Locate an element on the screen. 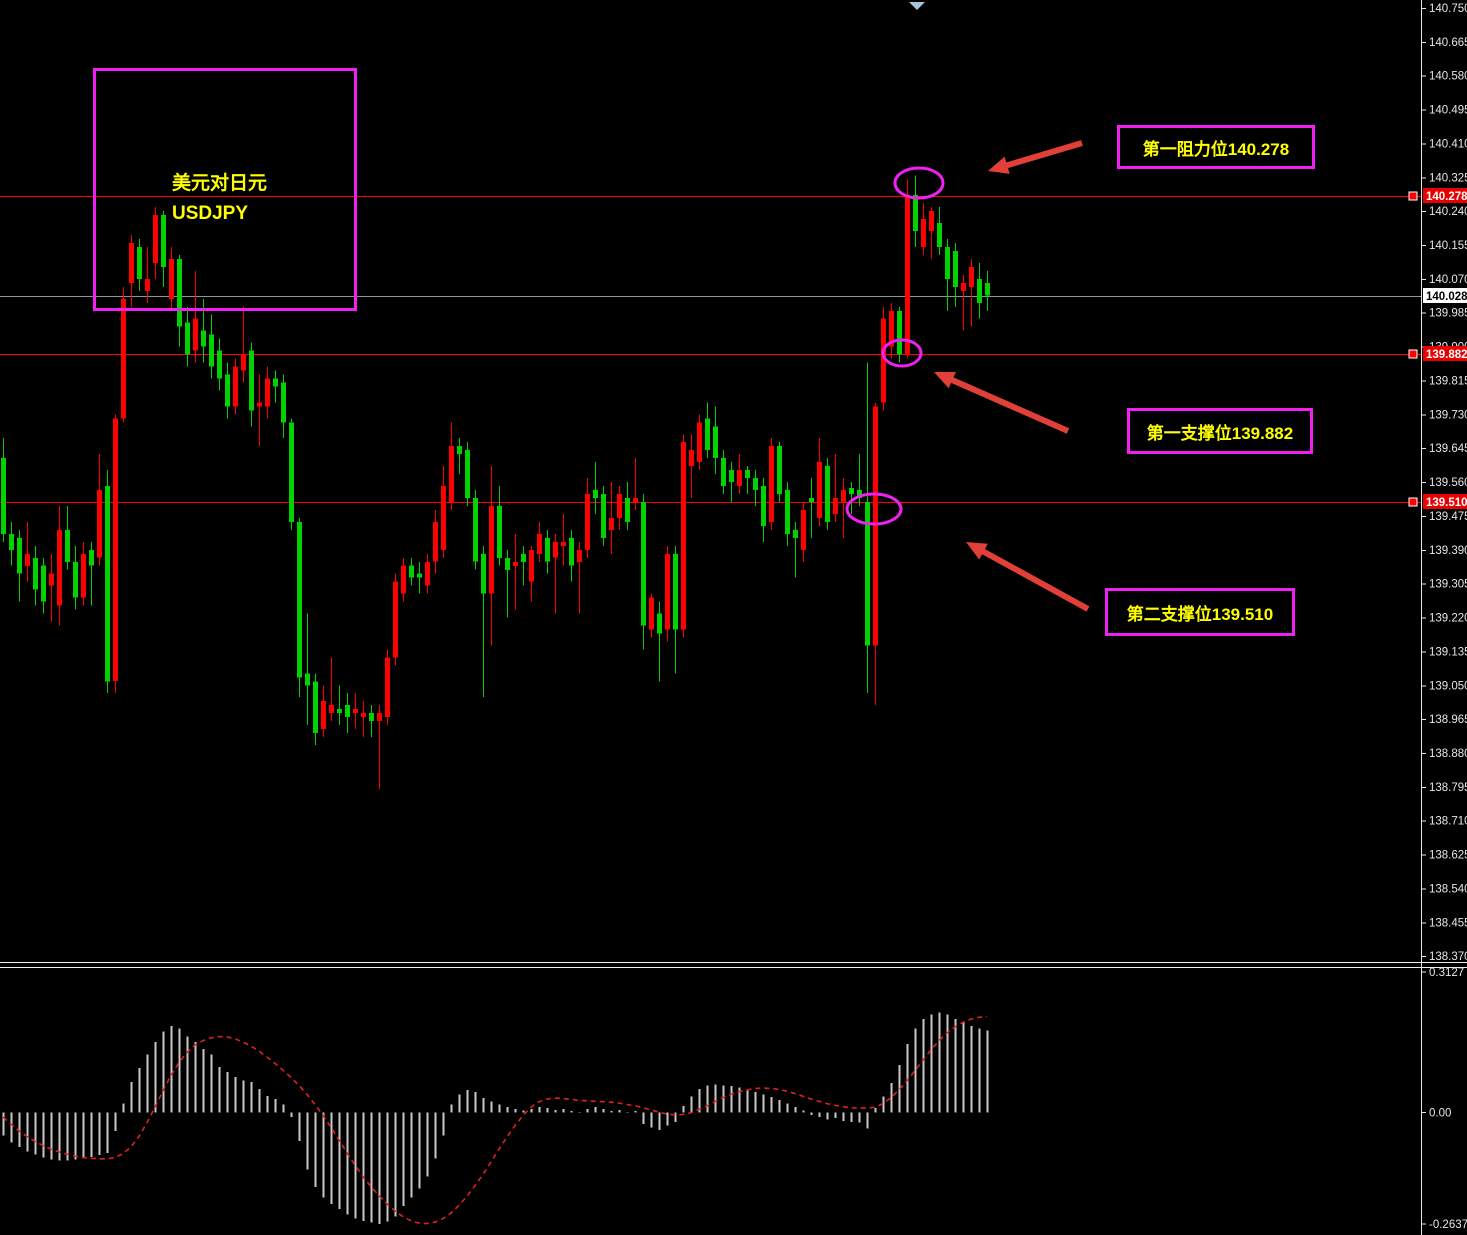 The width and height of the screenshot is (1467, 1235). symbol-ticker: USDJPY is located at coordinates (210, 213).